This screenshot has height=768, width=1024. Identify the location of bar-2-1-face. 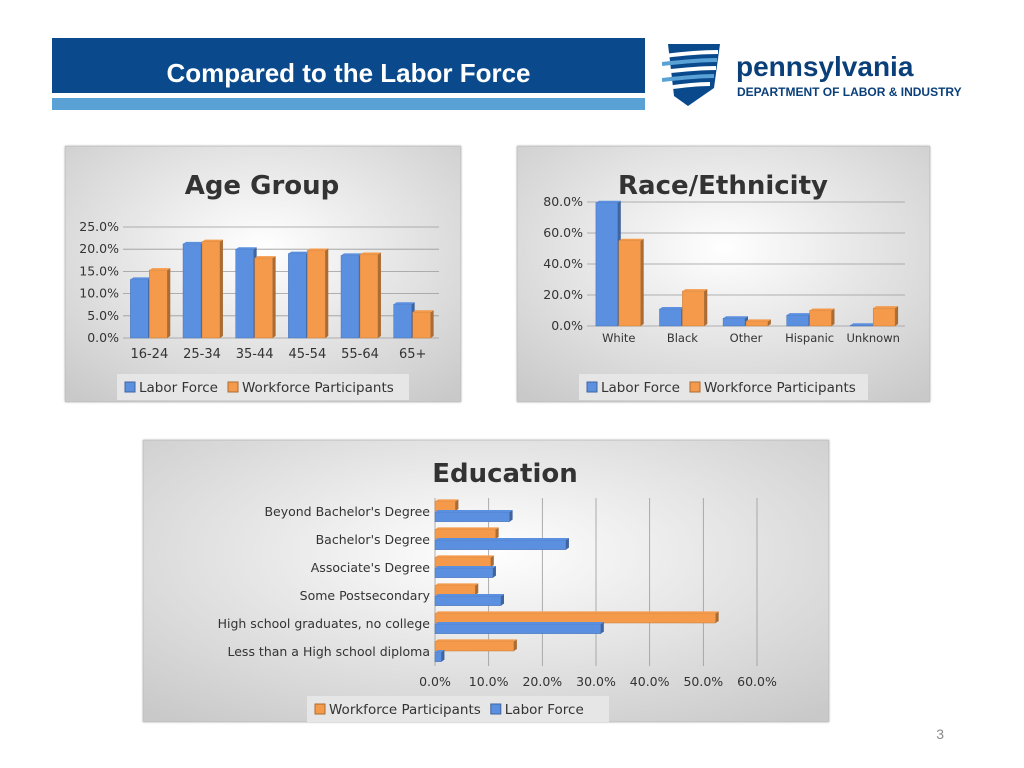
(263, 298).